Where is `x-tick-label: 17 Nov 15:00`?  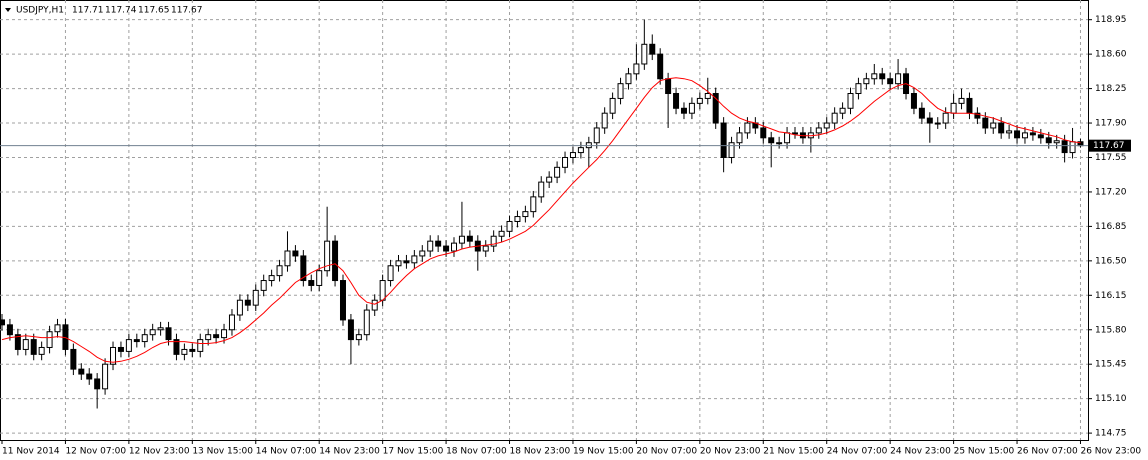
x-tick-label: 17 Nov 15:00 is located at coordinates (413, 452).